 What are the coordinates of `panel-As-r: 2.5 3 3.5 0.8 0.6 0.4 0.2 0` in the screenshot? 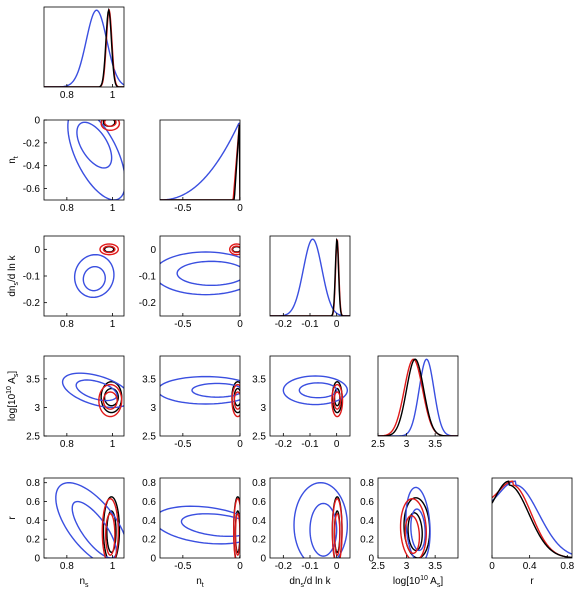 It's located at (409, 524).